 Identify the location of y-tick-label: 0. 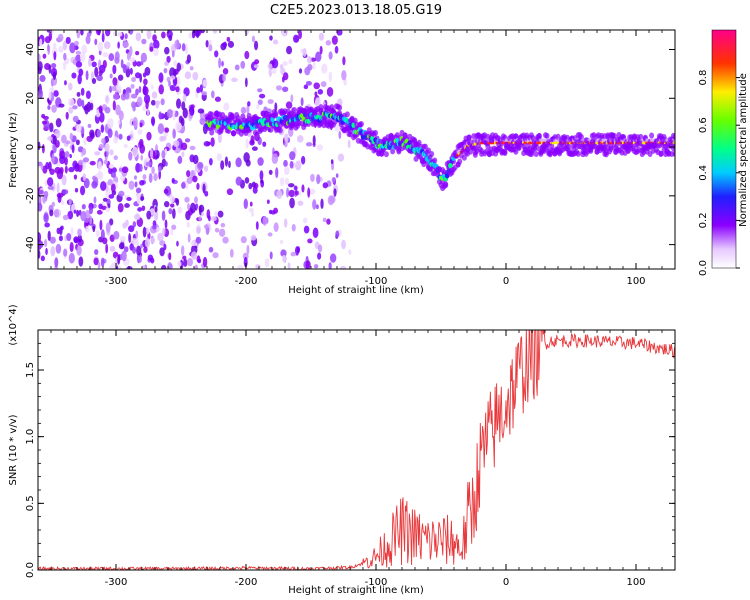
(30, 147).